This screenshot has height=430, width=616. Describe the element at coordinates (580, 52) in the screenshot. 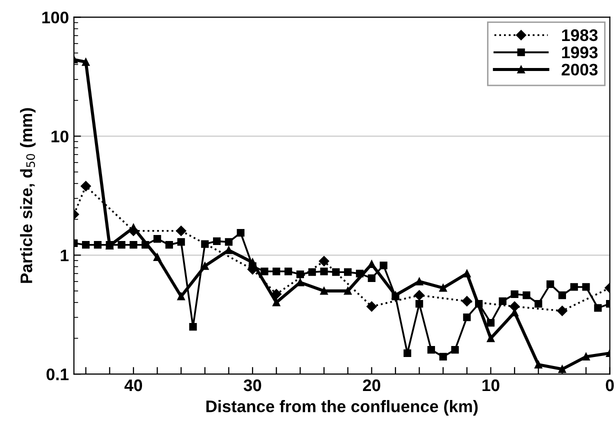

I see `legend-label: 1993` at that location.